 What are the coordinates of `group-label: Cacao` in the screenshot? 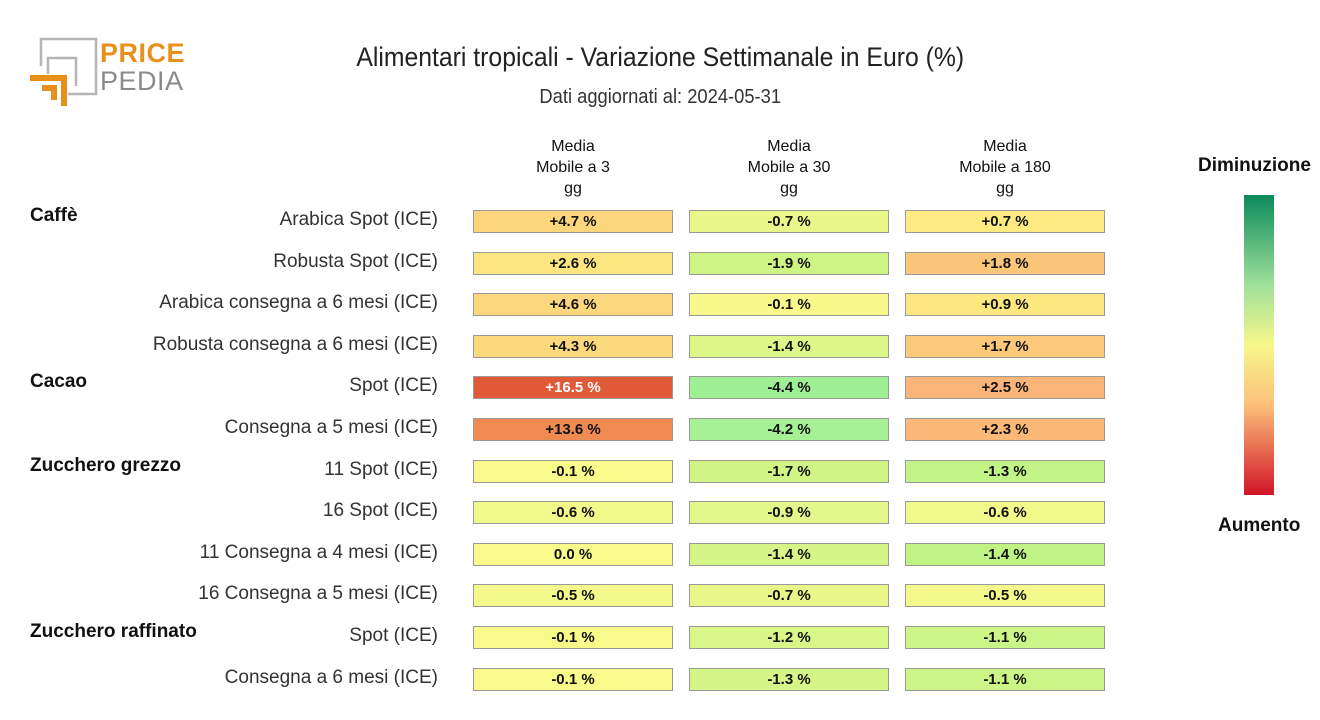 It's located at (59, 382).